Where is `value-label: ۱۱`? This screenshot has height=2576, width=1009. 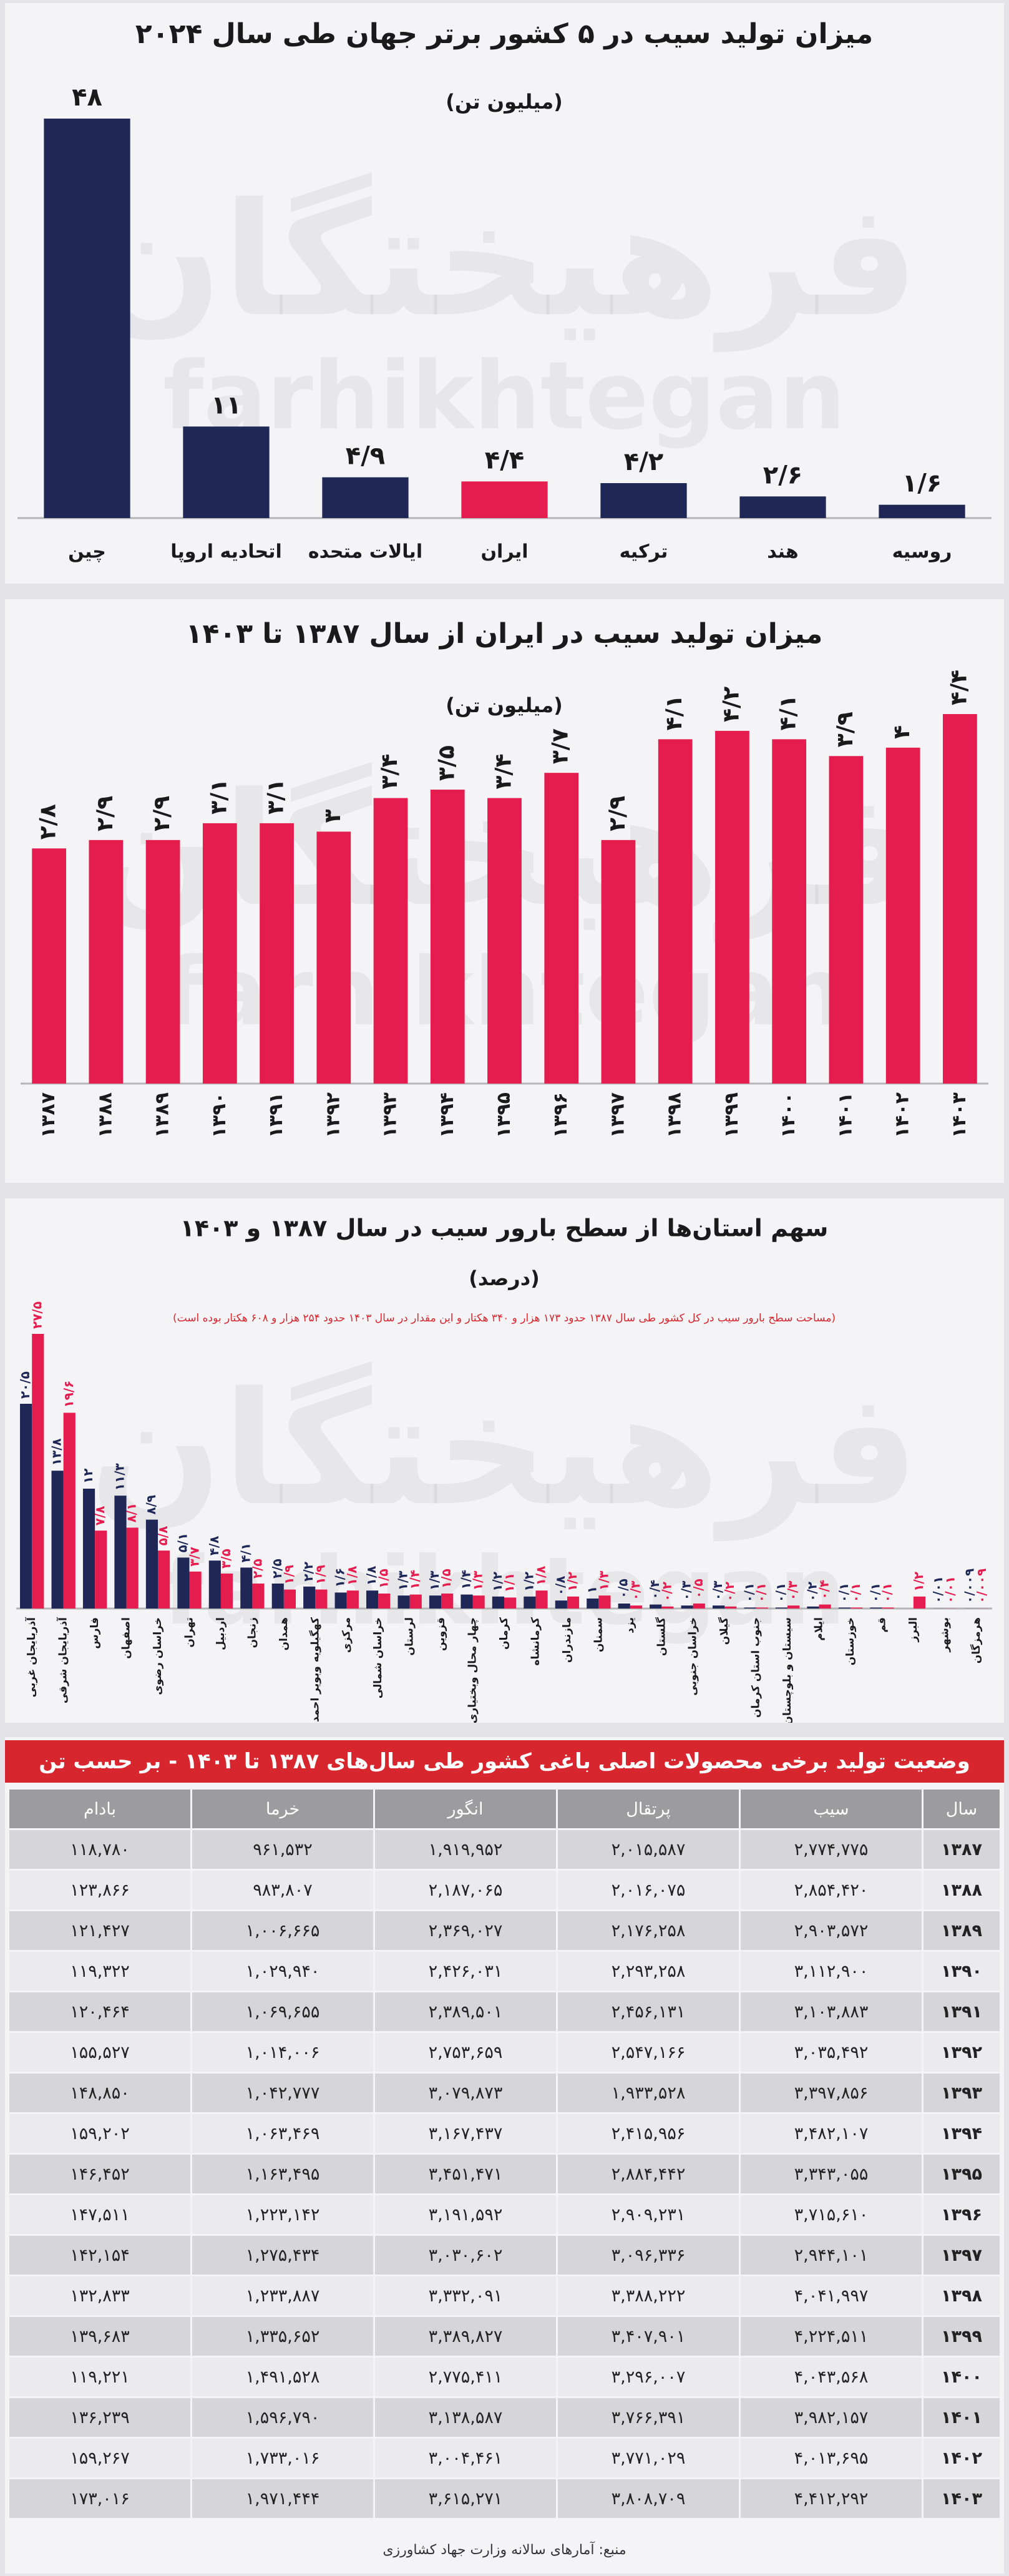
value-label: ۱۱ is located at coordinates (226, 405).